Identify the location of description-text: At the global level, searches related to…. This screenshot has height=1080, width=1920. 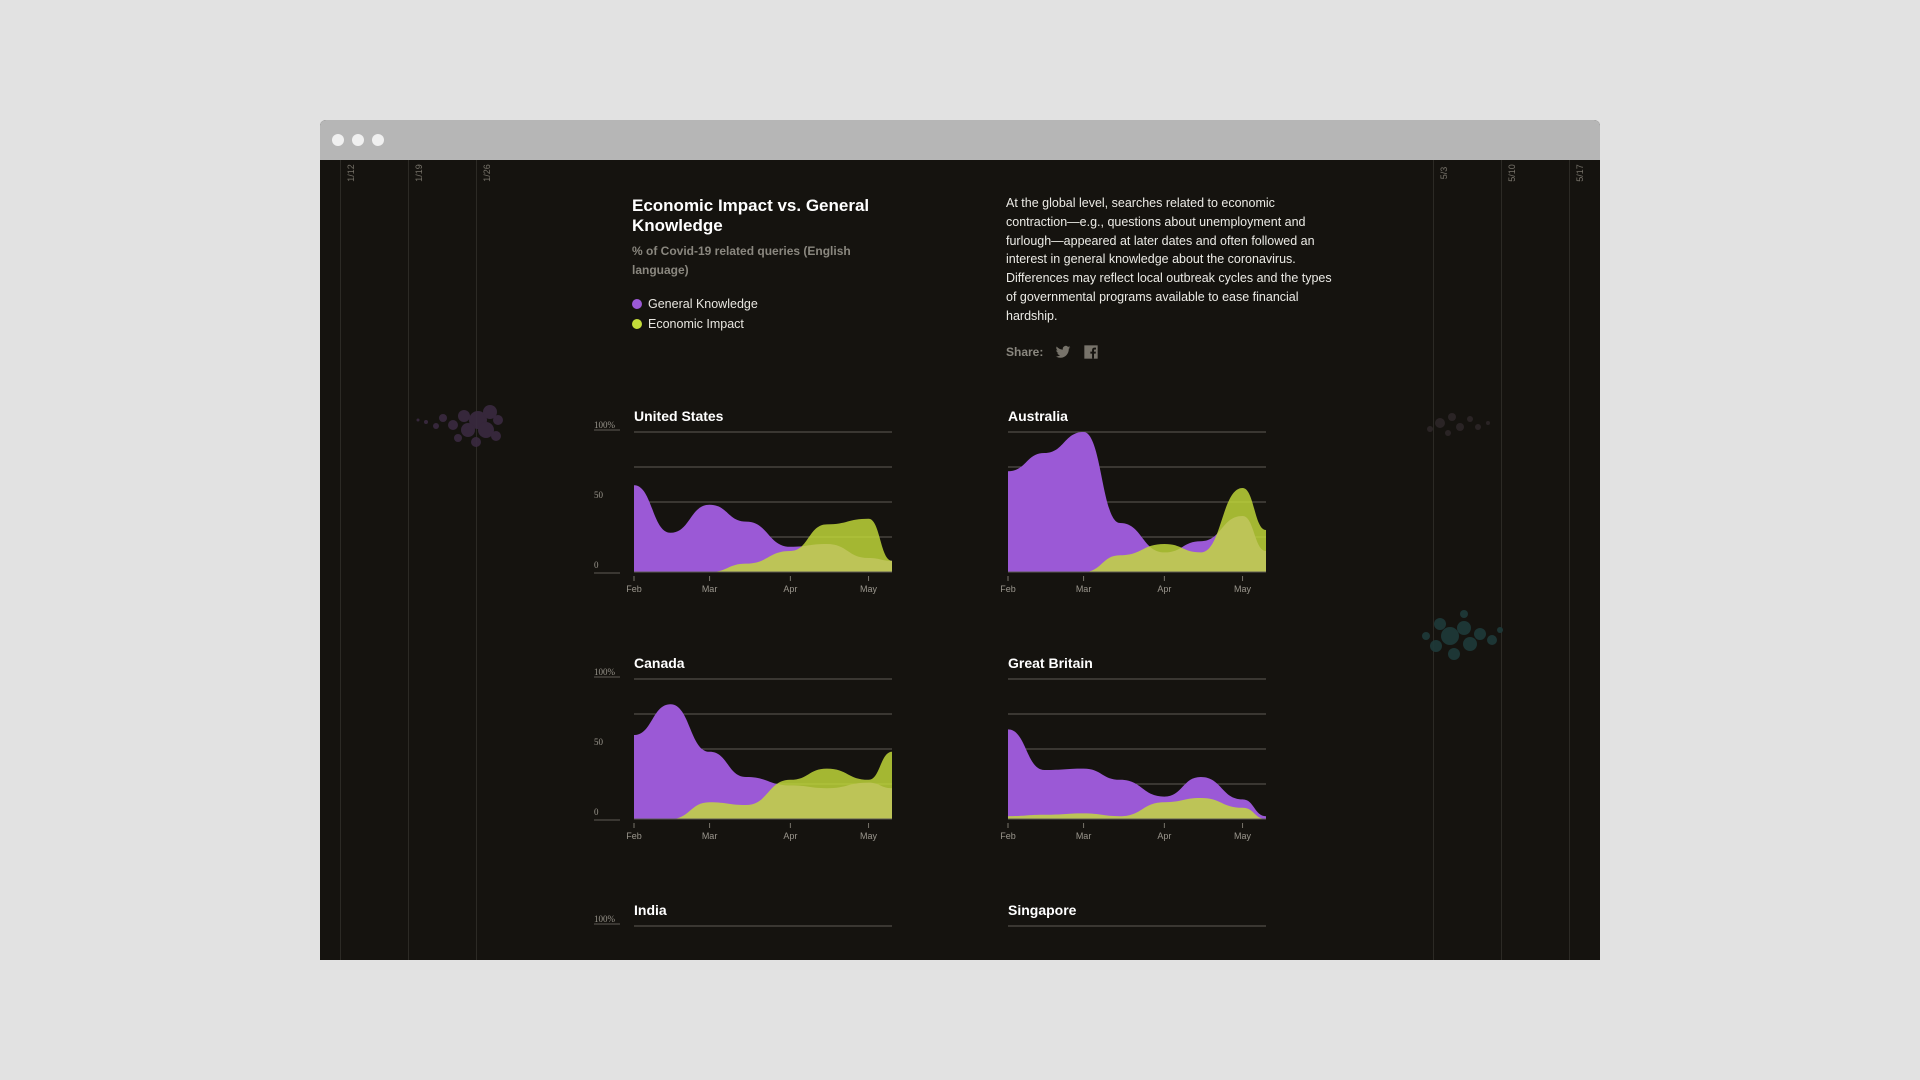
(1169, 259).